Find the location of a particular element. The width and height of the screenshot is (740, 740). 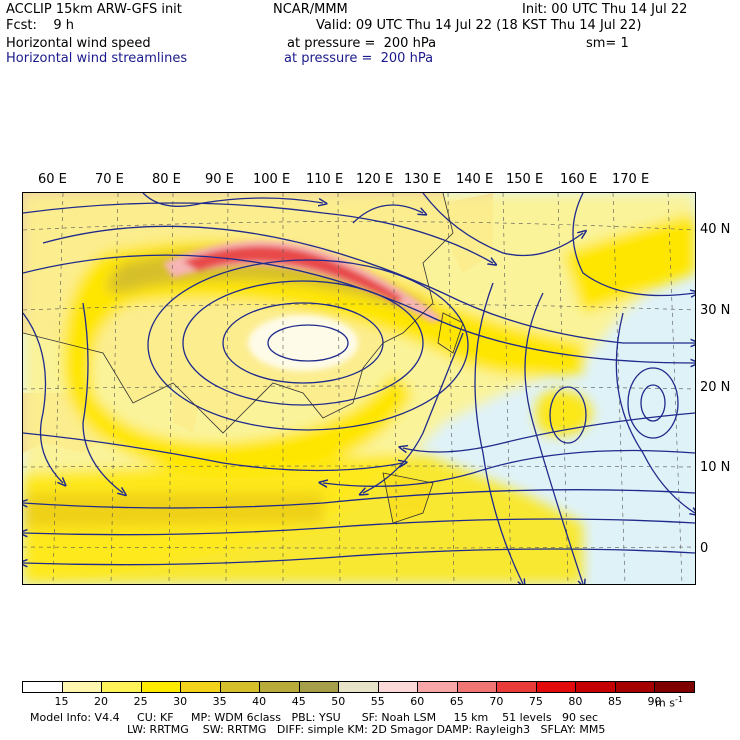

colorbar-tick-label: 90 is located at coordinates (654, 701).